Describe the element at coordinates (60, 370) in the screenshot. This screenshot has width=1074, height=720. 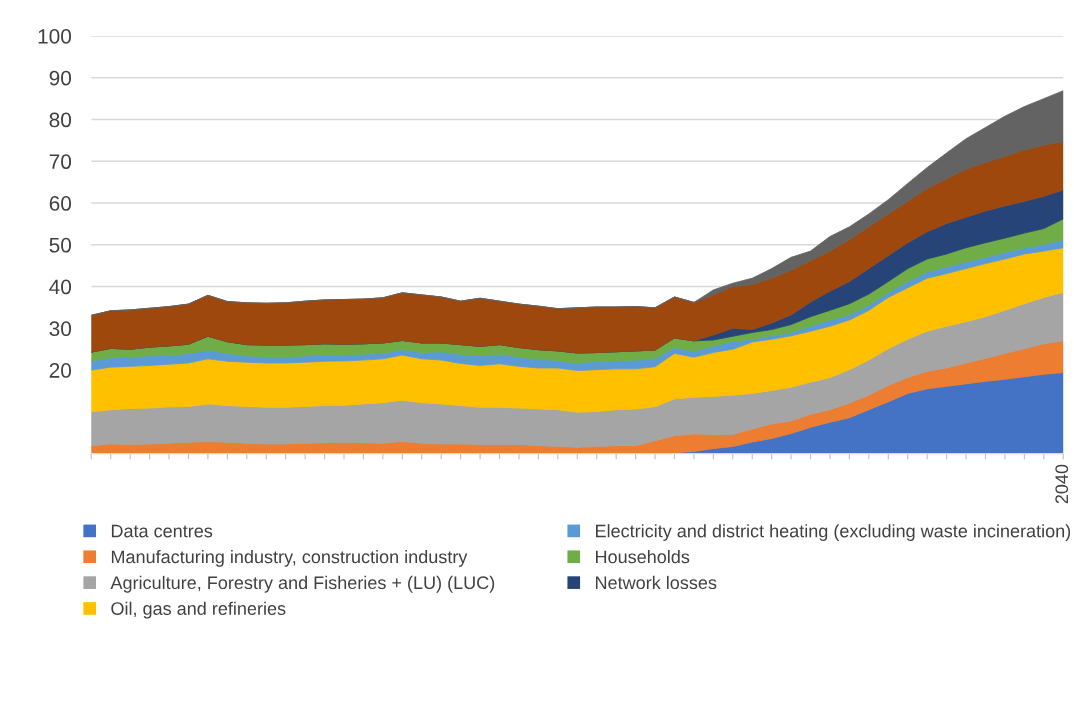
I see `y-tick-label: 20` at that location.